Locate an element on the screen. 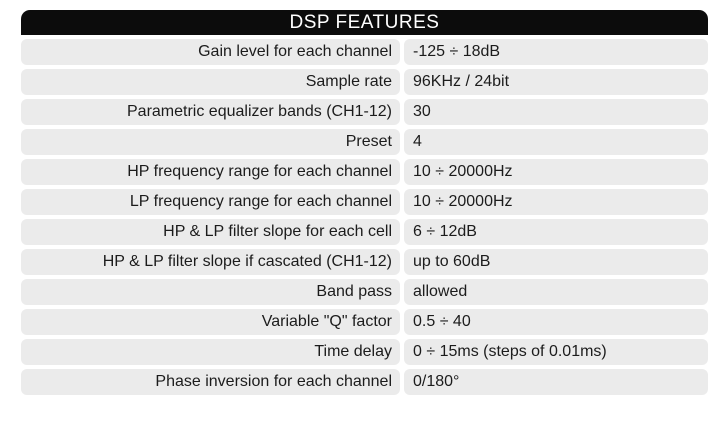  feature-value: allowed is located at coordinates (556, 292).